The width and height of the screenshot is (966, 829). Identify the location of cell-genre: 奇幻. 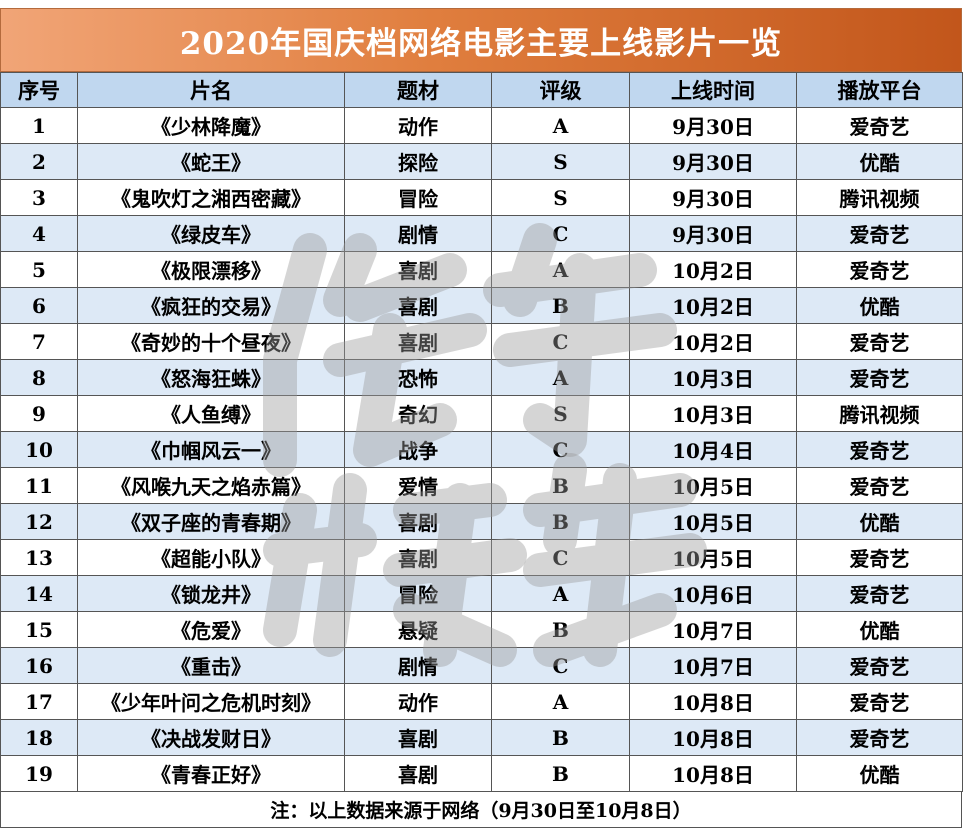
(418, 413).